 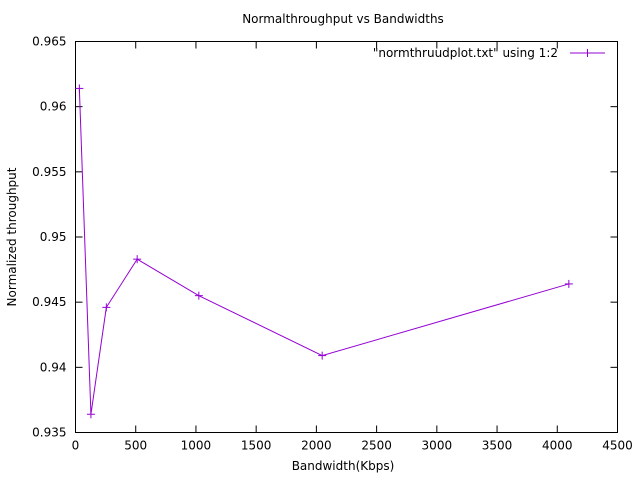 I want to click on y-tick-label: 0.955, so click(x=49, y=172).